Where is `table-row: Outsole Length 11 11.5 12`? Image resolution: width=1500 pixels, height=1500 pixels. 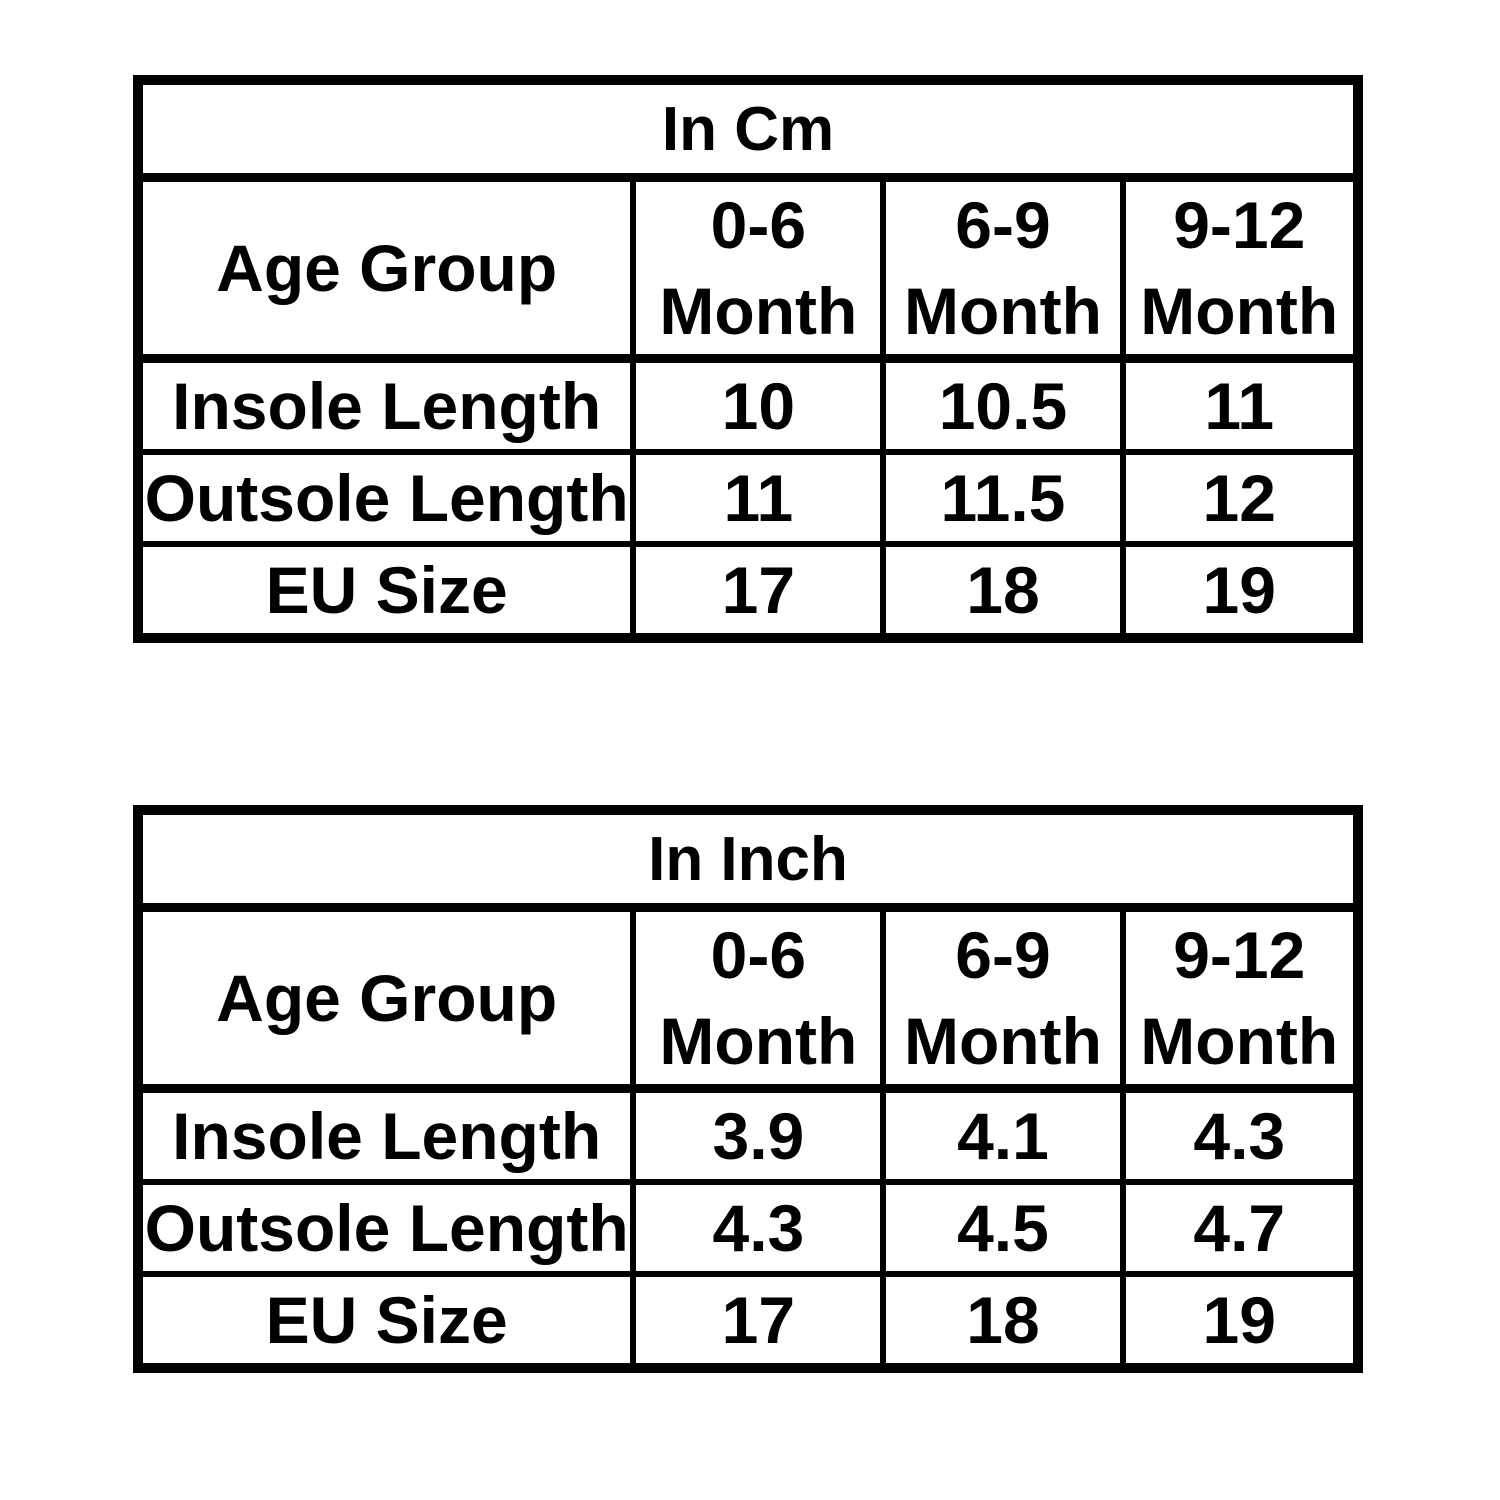
table-row: Outsole Length 11 11.5 12 is located at coordinates (748, 498).